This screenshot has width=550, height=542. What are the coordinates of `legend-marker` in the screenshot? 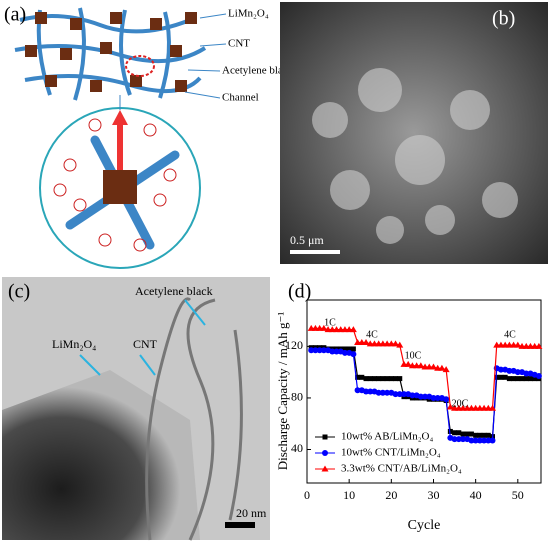 It's located at (325, 468).